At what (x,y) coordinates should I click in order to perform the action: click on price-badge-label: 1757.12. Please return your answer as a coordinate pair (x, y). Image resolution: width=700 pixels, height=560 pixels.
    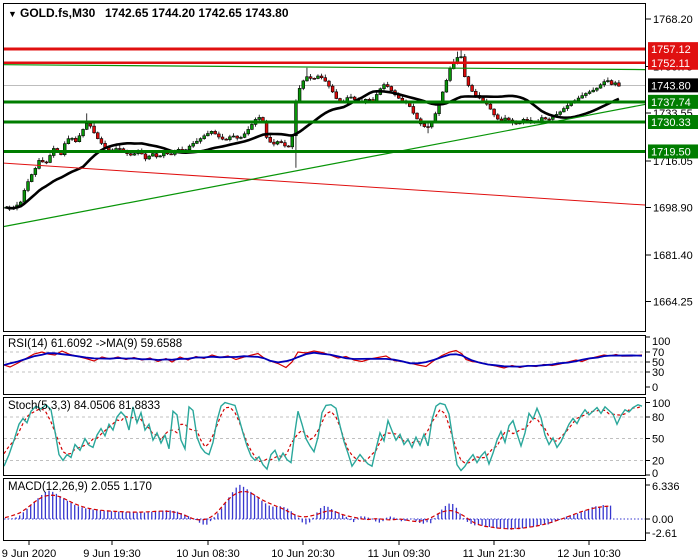
    Looking at the image, I should click on (671, 50).